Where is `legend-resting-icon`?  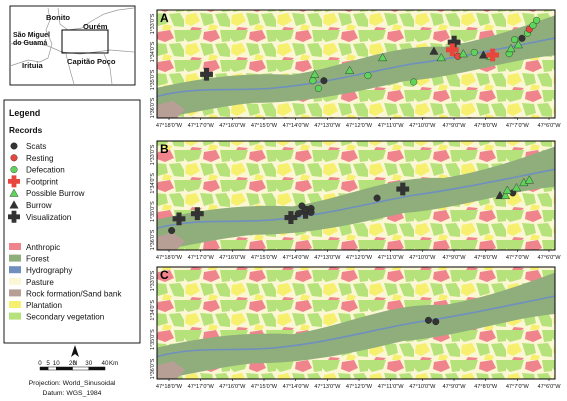 legend-resting-icon is located at coordinates (14, 158).